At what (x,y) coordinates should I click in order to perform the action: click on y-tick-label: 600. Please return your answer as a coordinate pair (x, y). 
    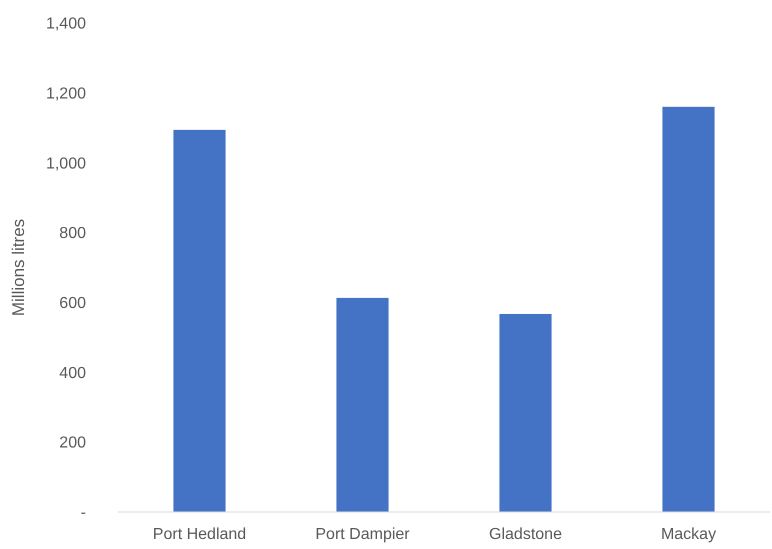
    Looking at the image, I should click on (72, 303).